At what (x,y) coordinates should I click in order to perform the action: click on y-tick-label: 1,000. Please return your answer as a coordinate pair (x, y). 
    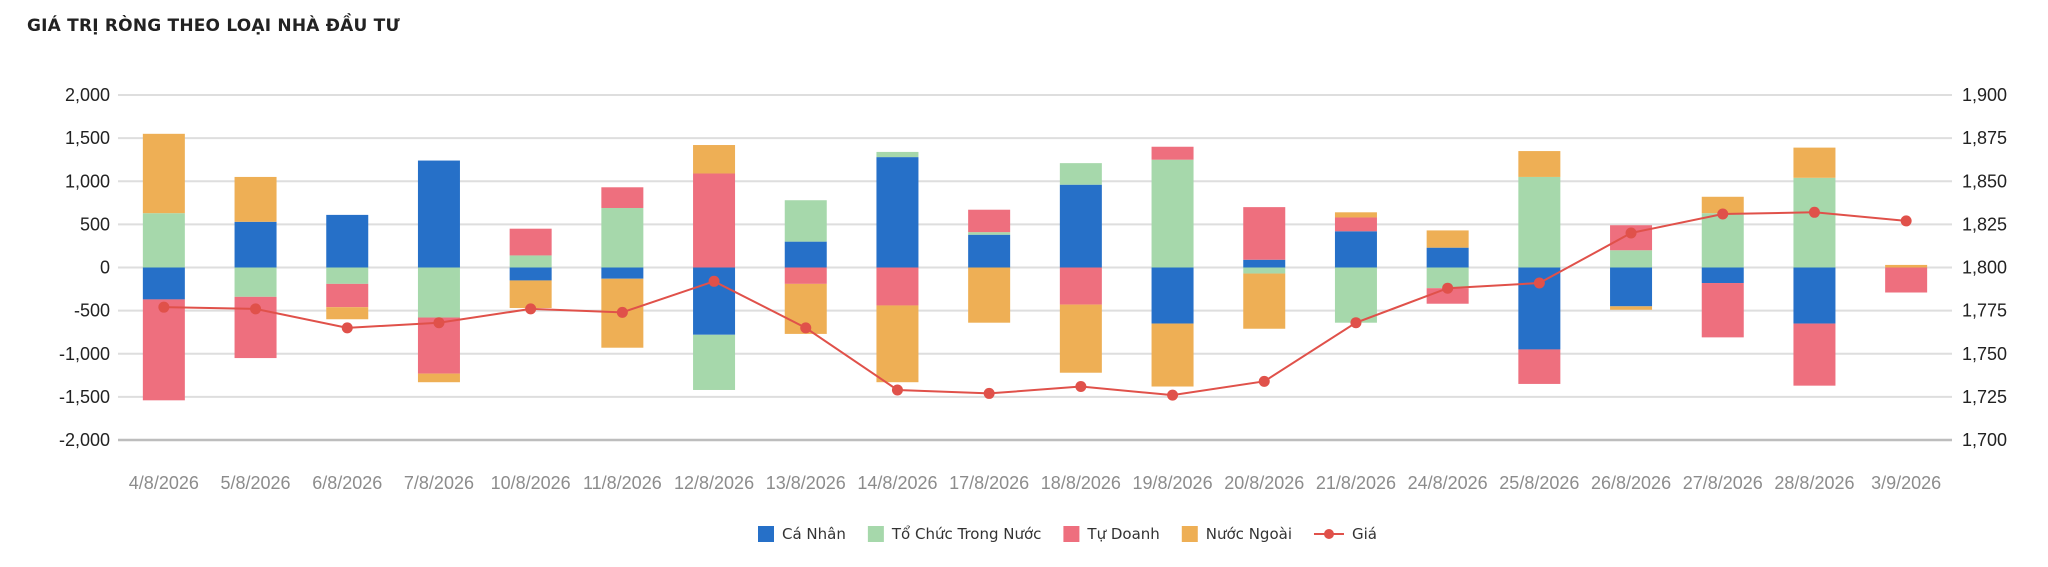
    Looking at the image, I should click on (87, 181).